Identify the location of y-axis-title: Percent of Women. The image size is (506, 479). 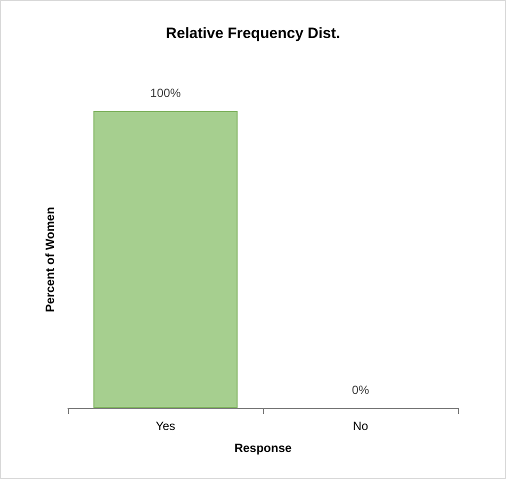
(50, 259).